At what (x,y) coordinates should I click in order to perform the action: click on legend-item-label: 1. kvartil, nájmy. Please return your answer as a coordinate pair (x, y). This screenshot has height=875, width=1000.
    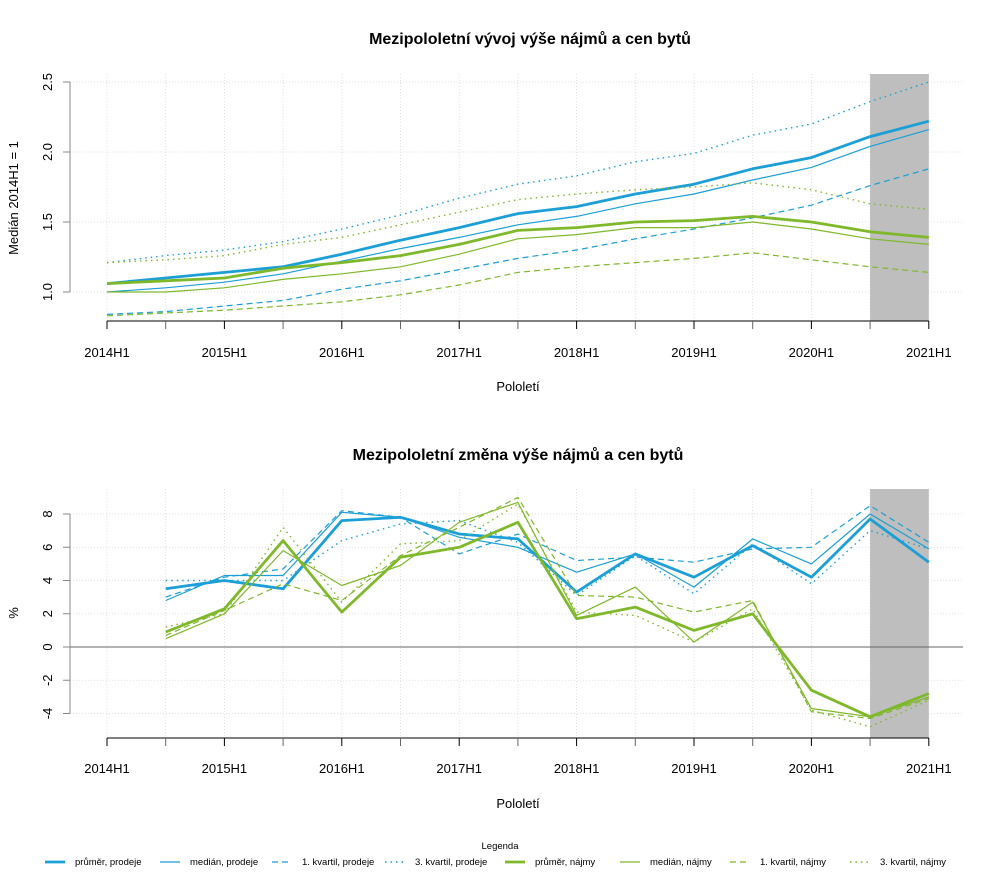
    Looking at the image, I should click on (793, 862).